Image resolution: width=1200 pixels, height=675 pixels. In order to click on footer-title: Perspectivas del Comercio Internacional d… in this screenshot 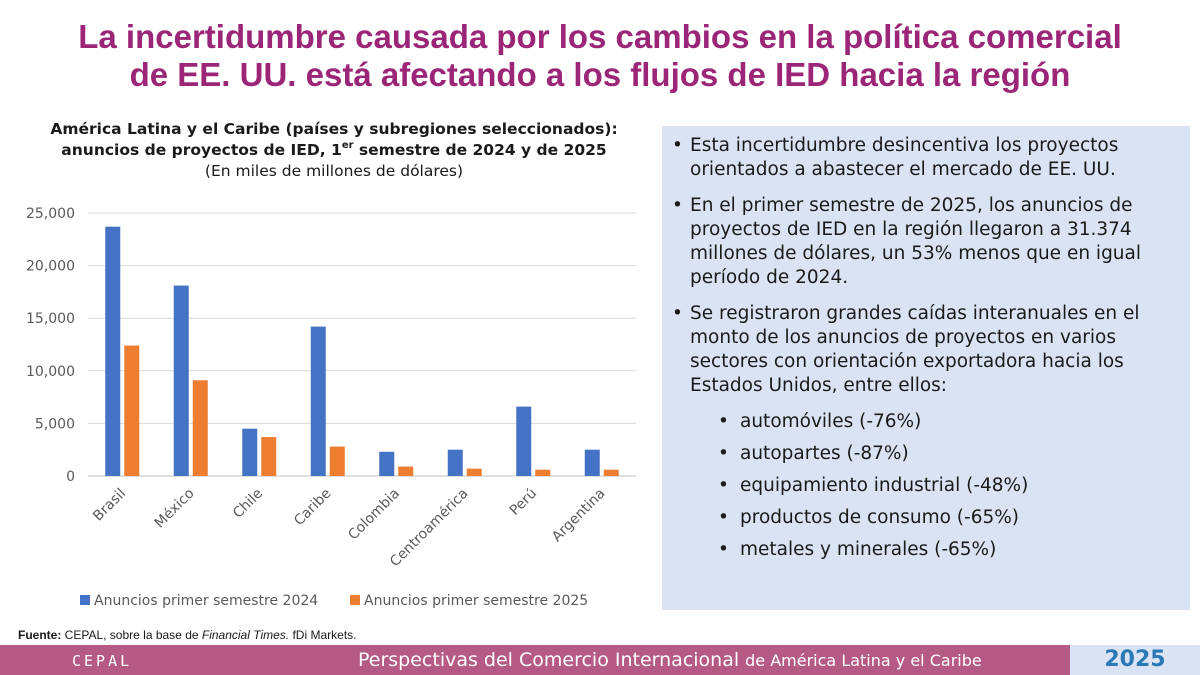, I will do `click(670, 660)`.